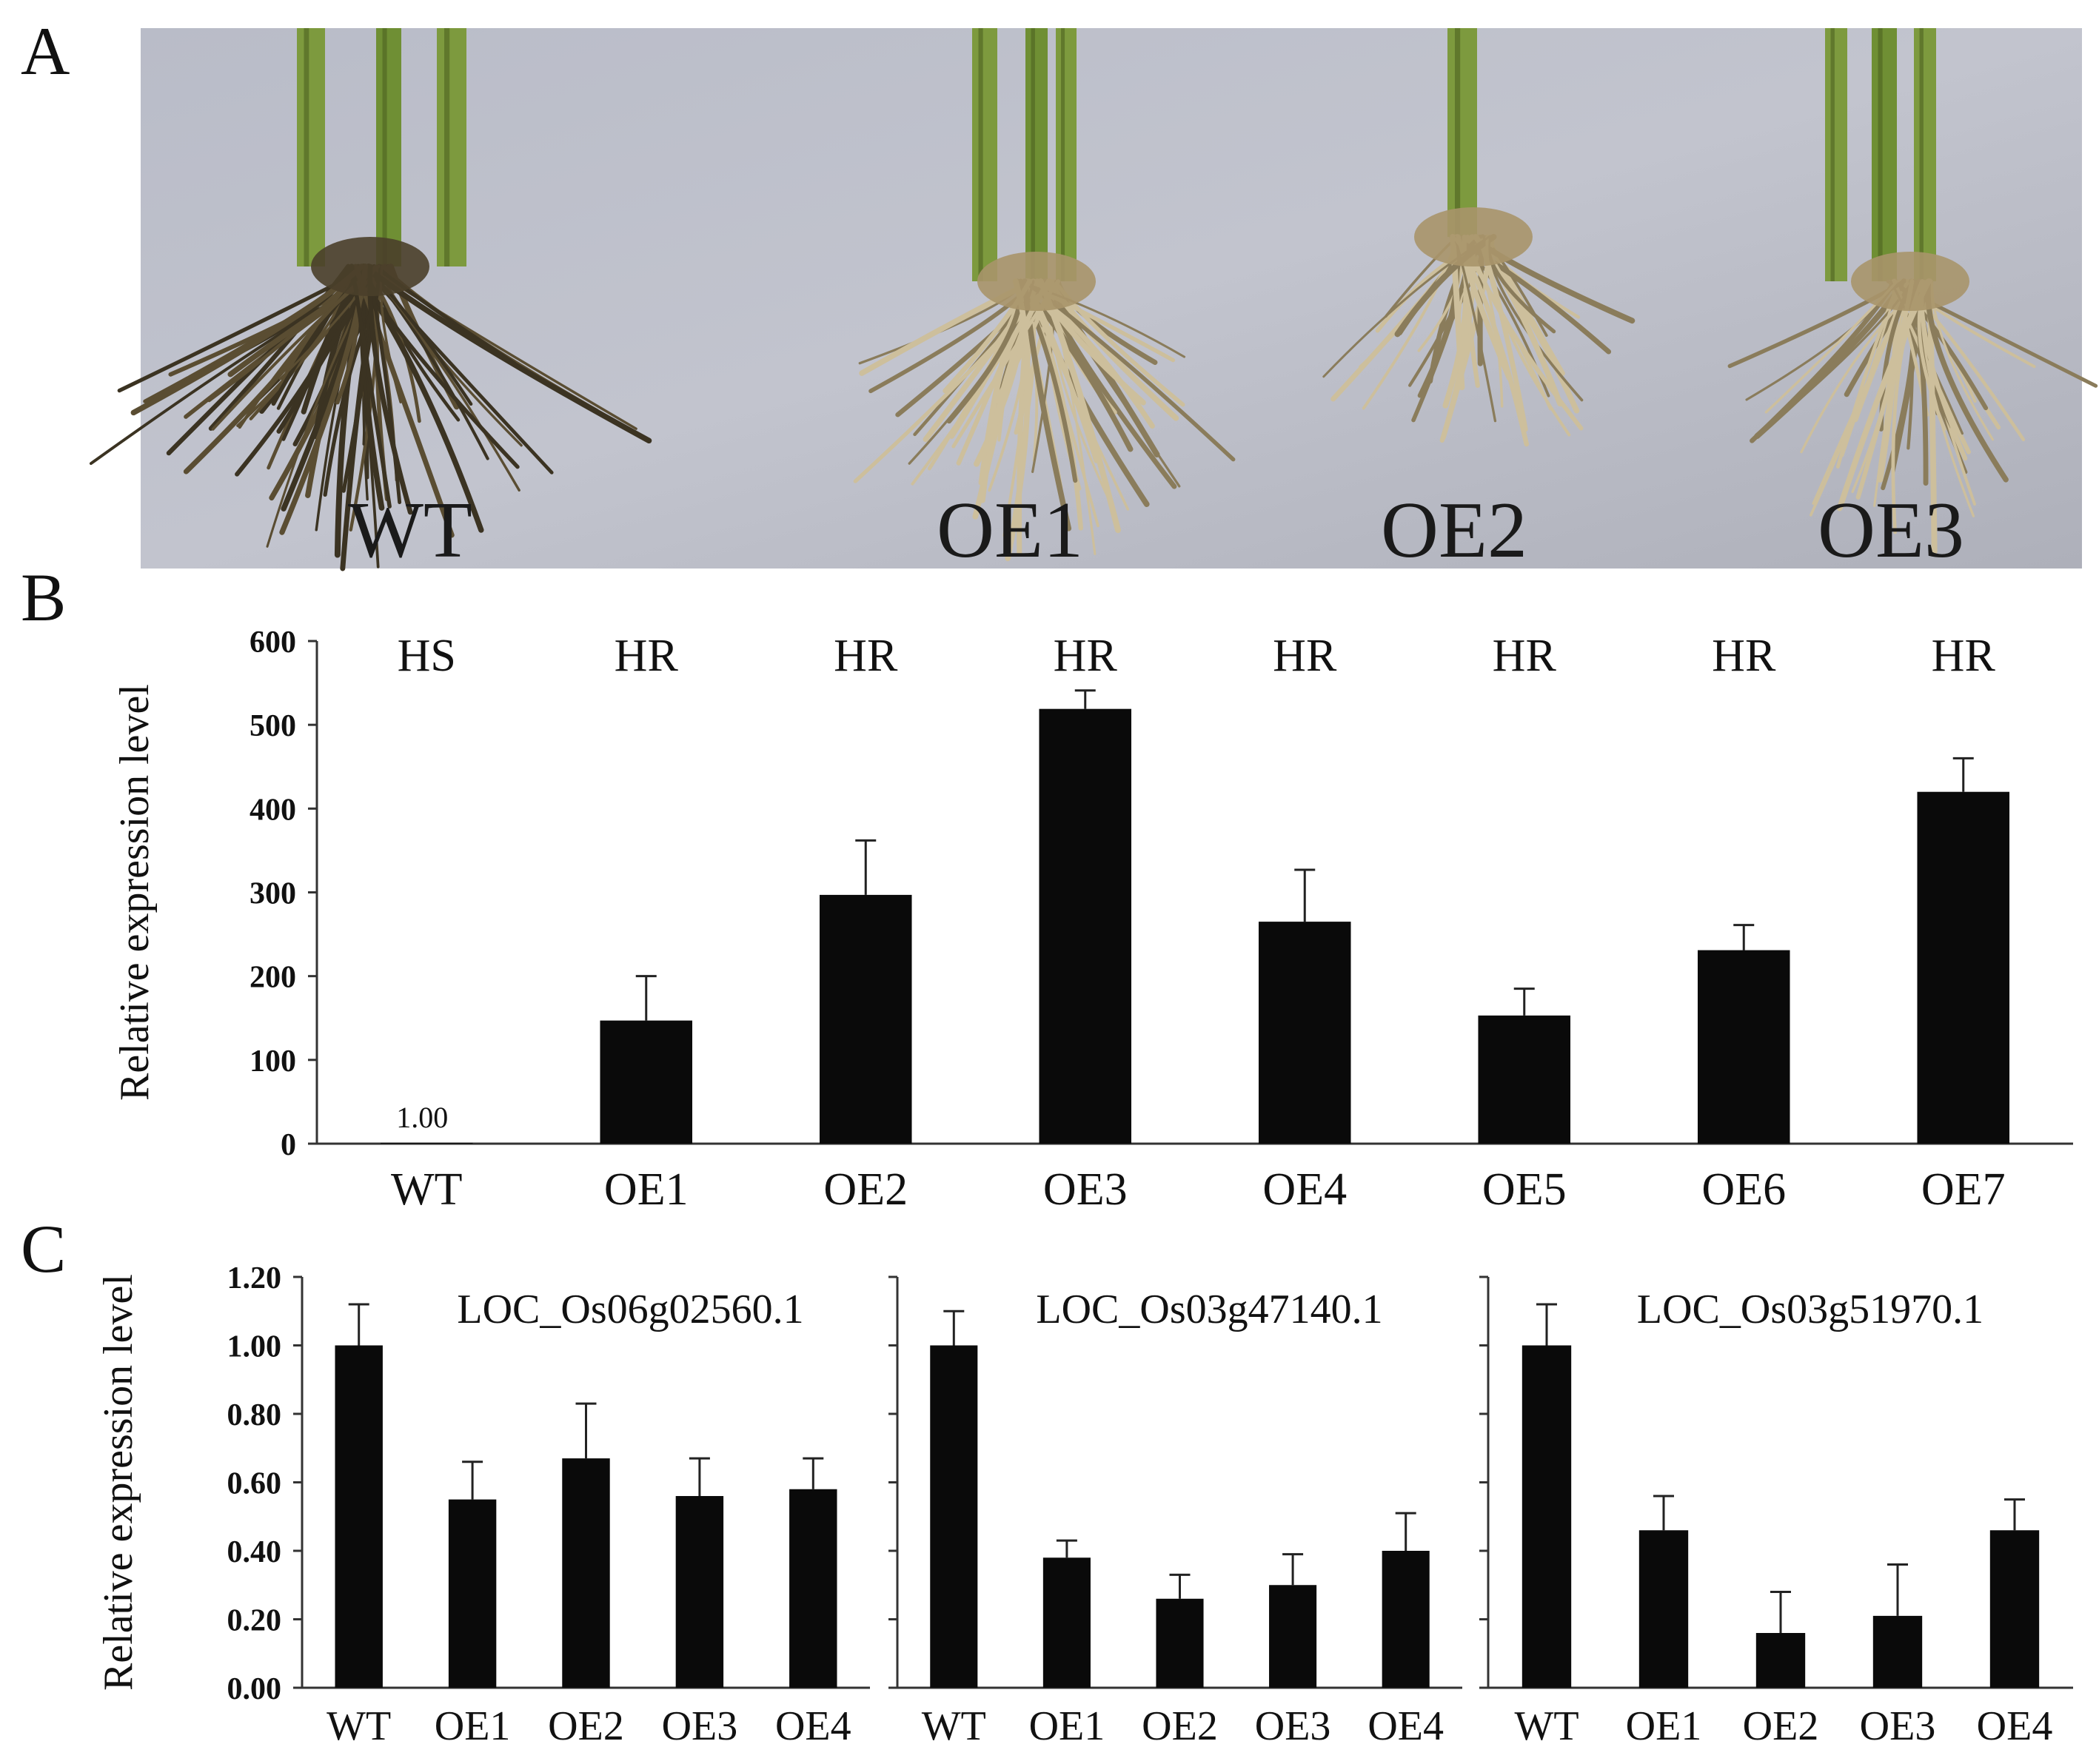  Describe the element at coordinates (1963, 968) in the screenshot. I see `bar-oe7` at that location.